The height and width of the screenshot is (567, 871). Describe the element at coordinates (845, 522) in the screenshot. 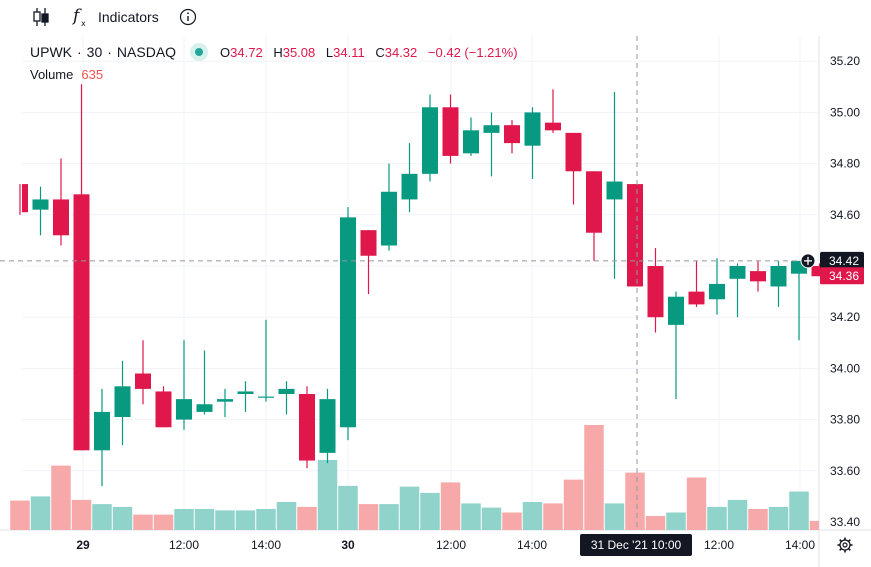

I see `price-tick-label: 33.40` at that location.